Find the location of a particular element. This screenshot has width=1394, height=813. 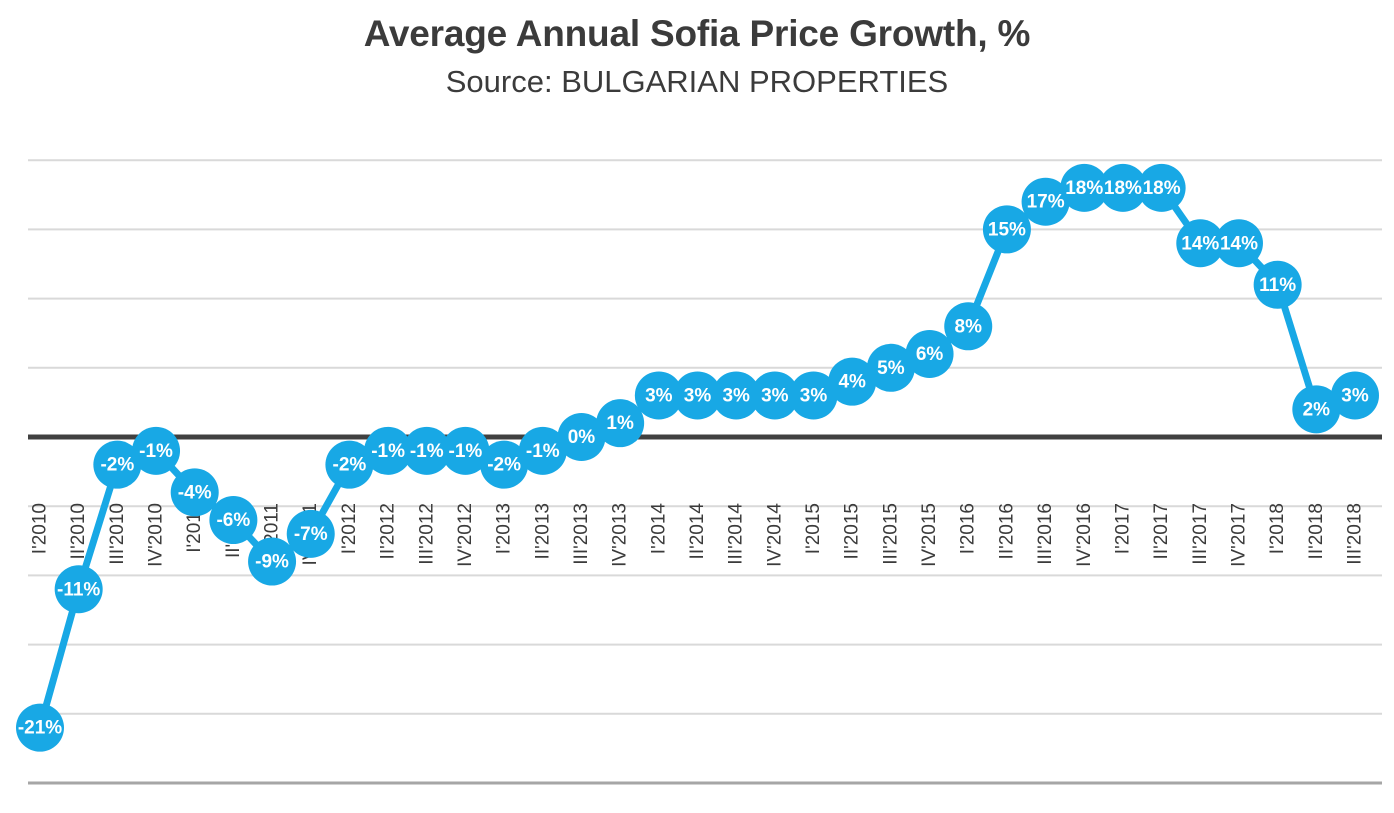

data-point-label: 0% is located at coordinates (582, 437).